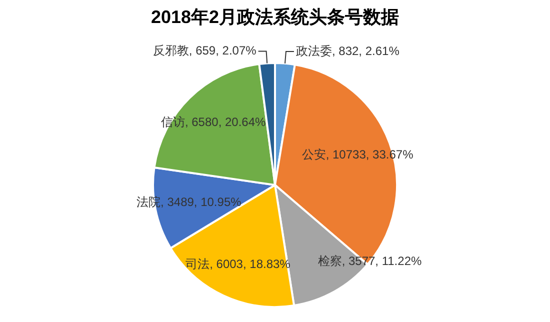  I want to click on slice-label: 政法委, 832, 2.61%, so click(348, 51).